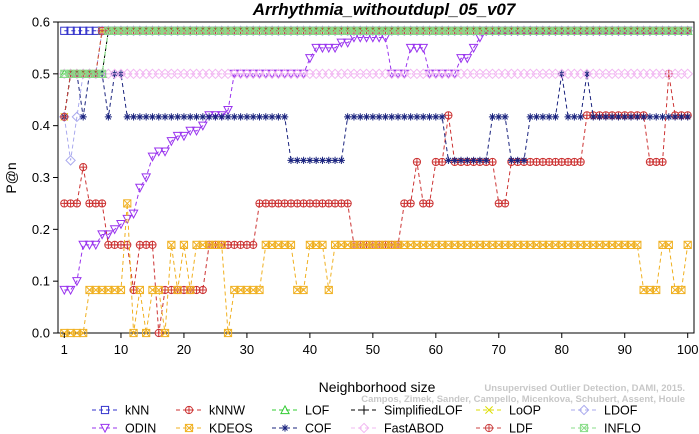 Image resolution: width=699 pixels, height=434 pixels. Describe the element at coordinates (504, 428) in the screenshot. I see `legend-item-ldf: LDF` at that location.